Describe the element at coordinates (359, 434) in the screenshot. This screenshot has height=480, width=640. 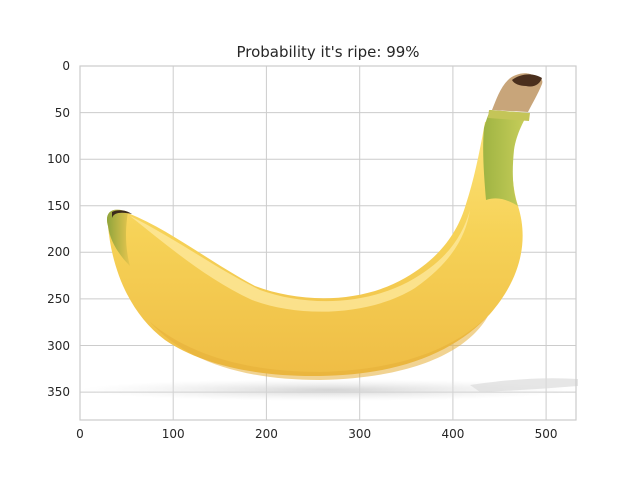
I see `x-tick-label: 300` at that location.